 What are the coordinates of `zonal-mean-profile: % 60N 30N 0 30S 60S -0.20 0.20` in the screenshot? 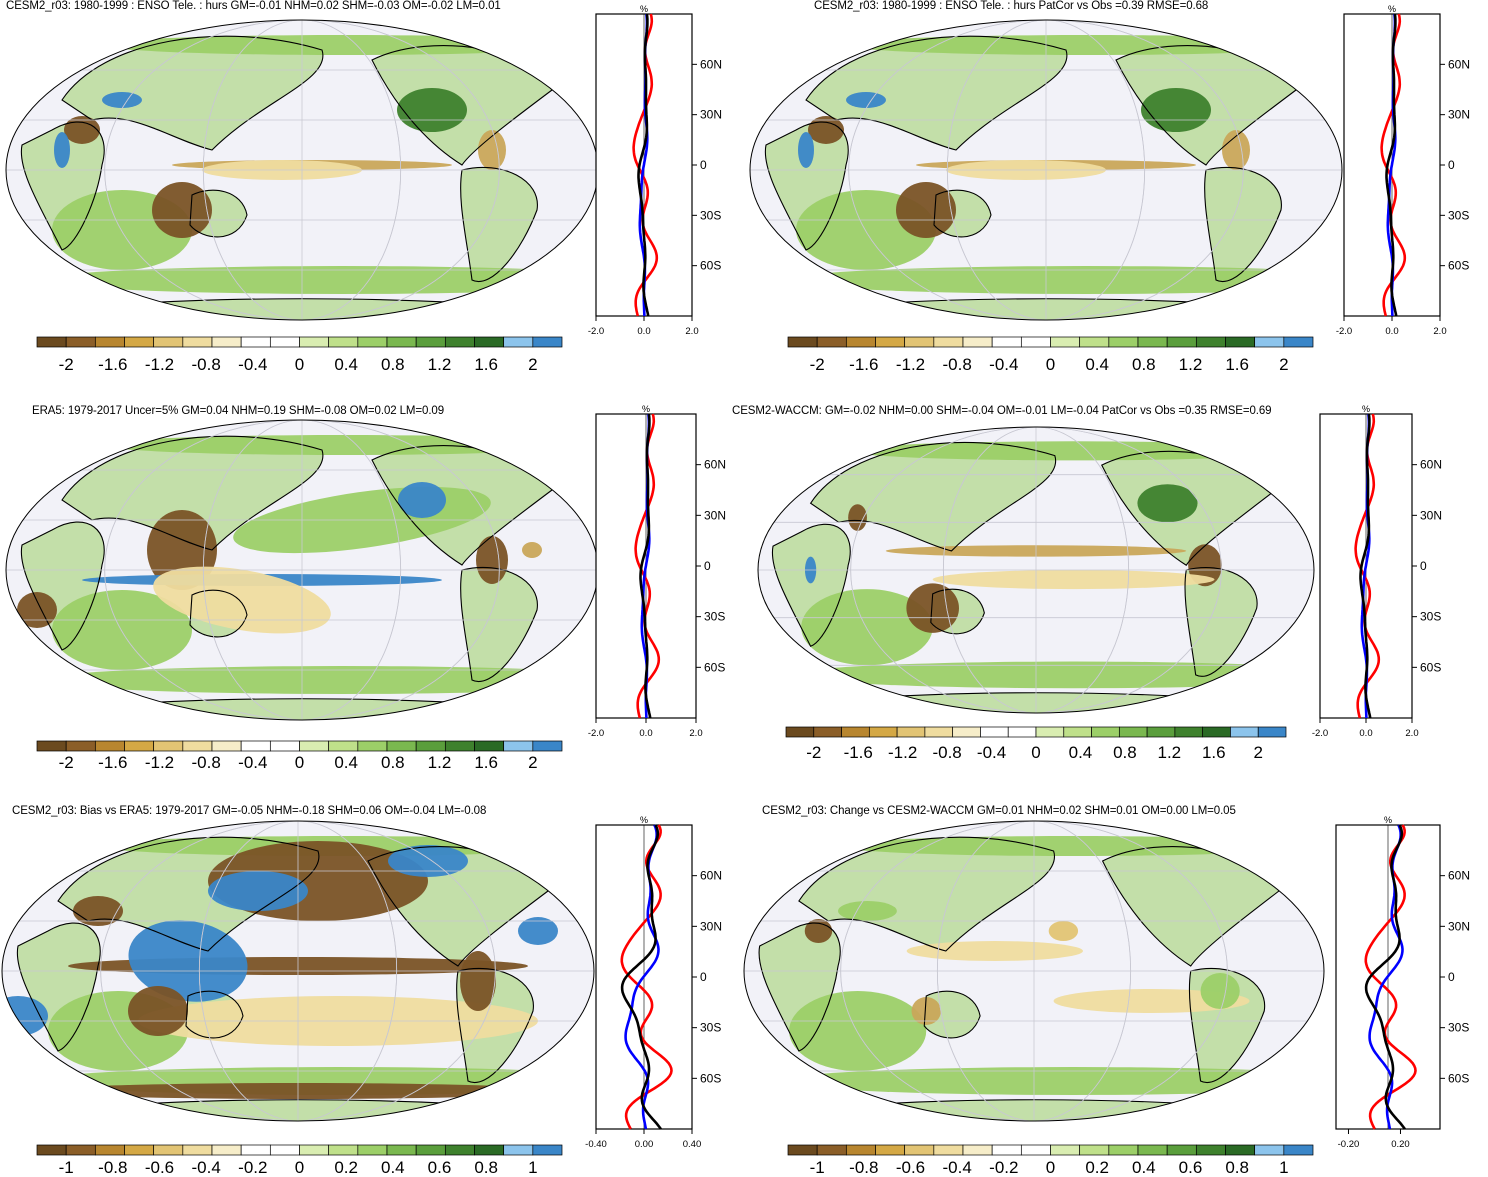 It's located at (1402, 982).